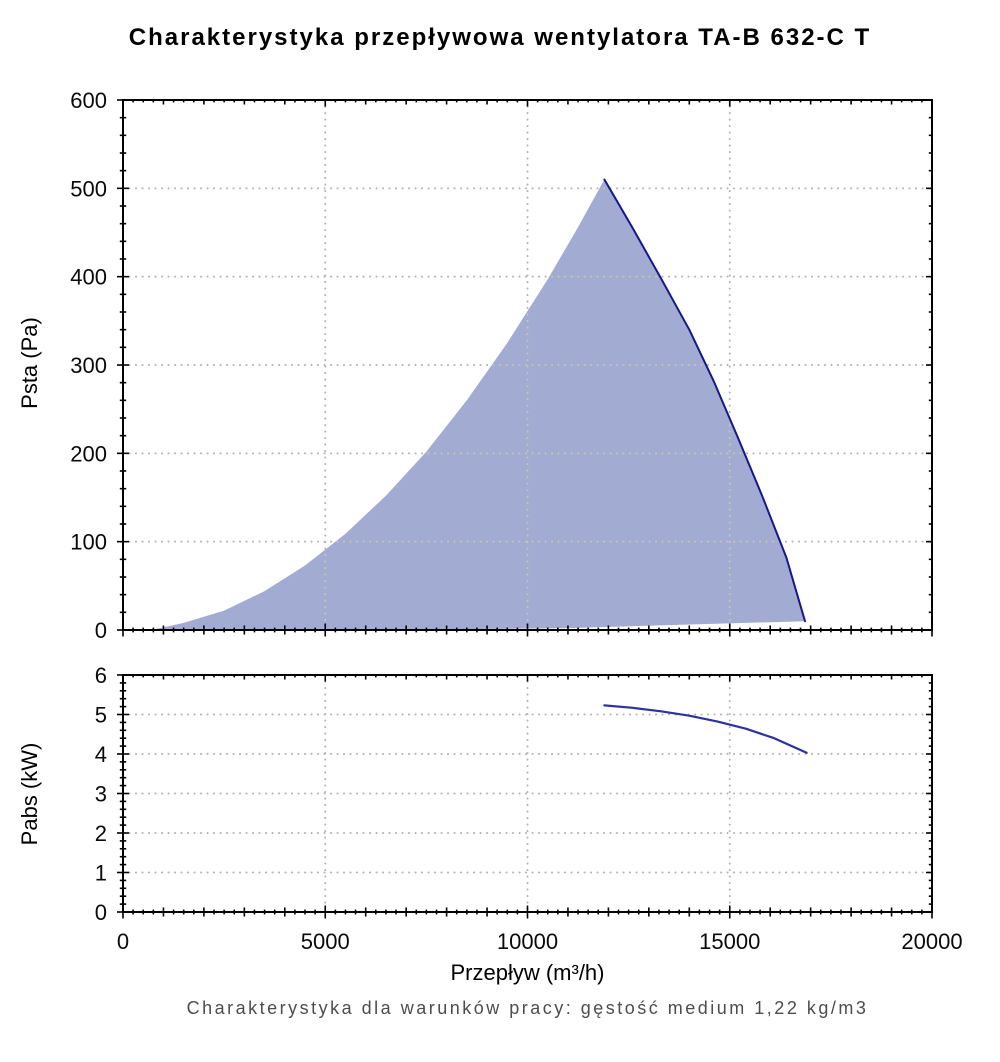  Describe the element at coordinates (101, 754) in the screenshot. I see `svg-text: 4` at that location.